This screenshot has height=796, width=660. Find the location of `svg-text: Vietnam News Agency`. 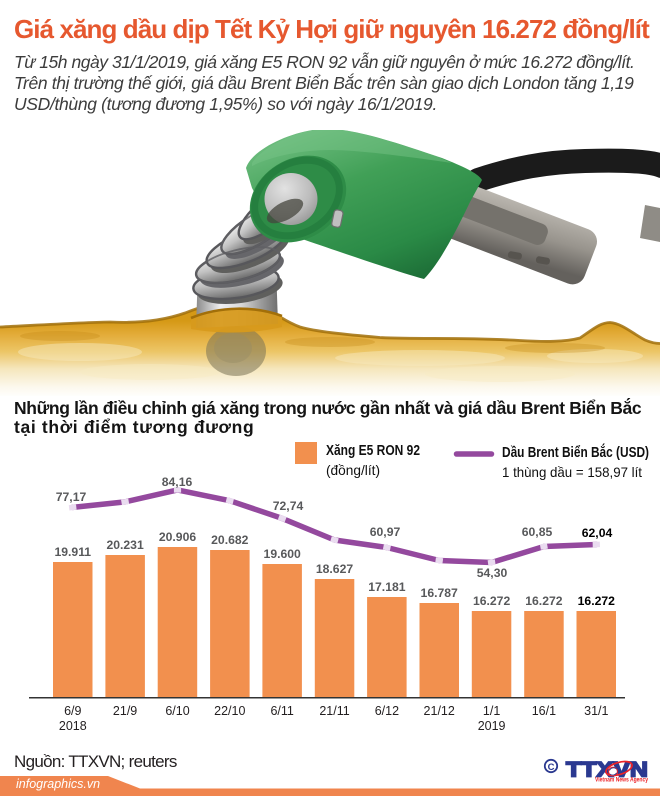

svg-text: Vietnam News Agency is located at coordinates (621, 779).